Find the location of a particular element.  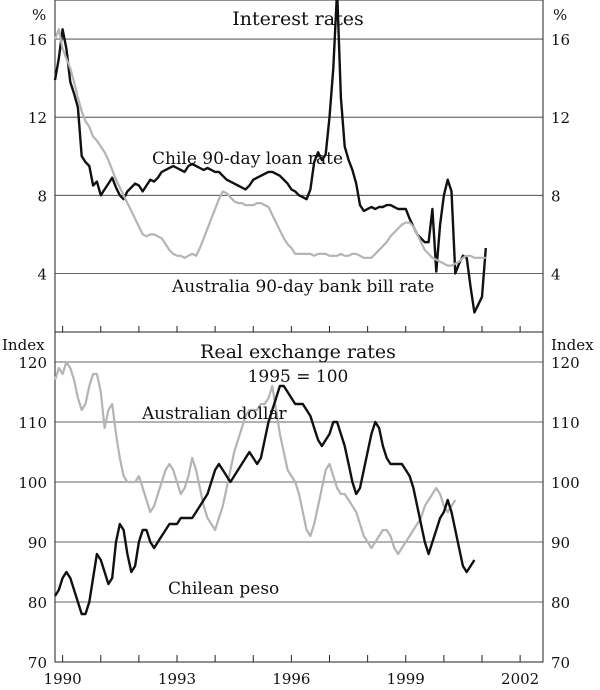

bottom-chart-title: Real exchange rates is located at coordinates (298, 352).